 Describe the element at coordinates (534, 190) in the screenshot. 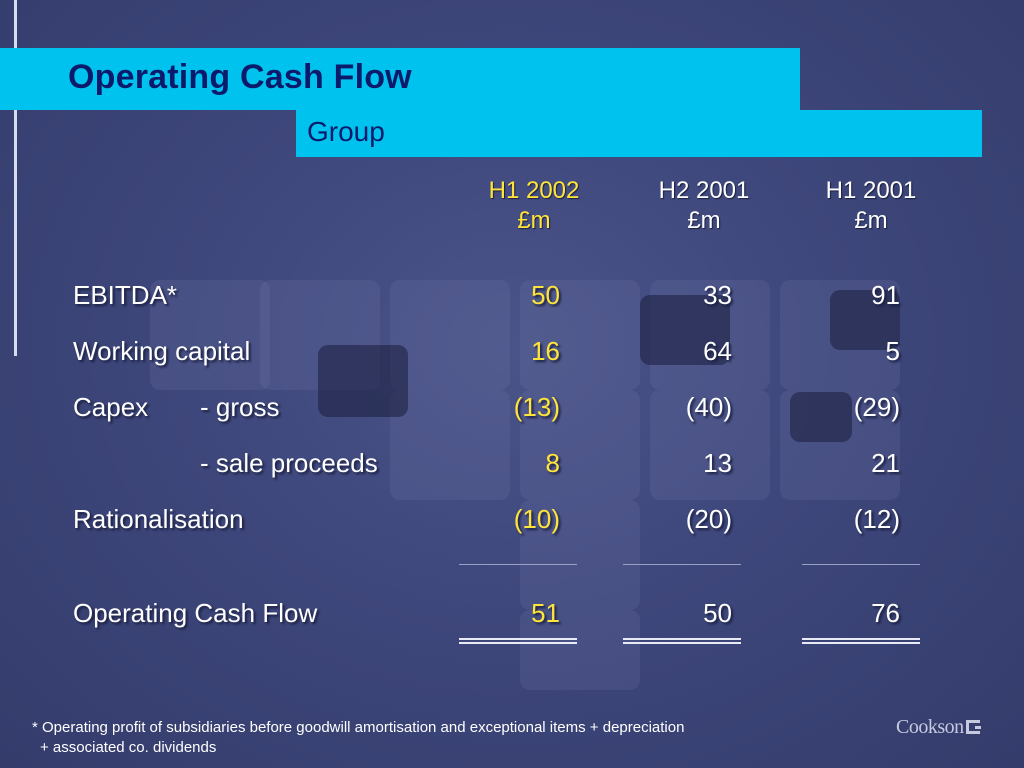

I see `column-period: H1 2002` at that location.